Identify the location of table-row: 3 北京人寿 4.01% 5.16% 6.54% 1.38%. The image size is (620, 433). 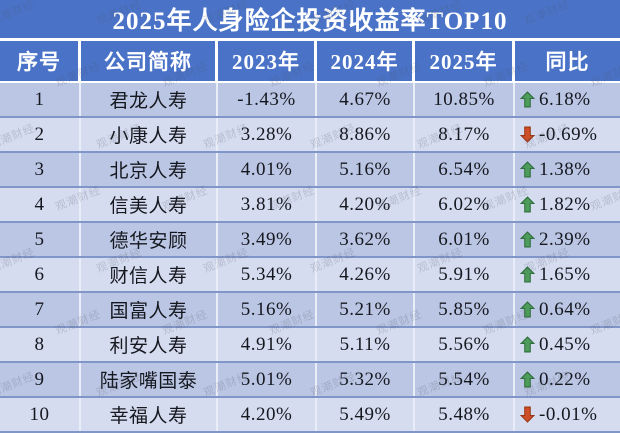
(310, 170).